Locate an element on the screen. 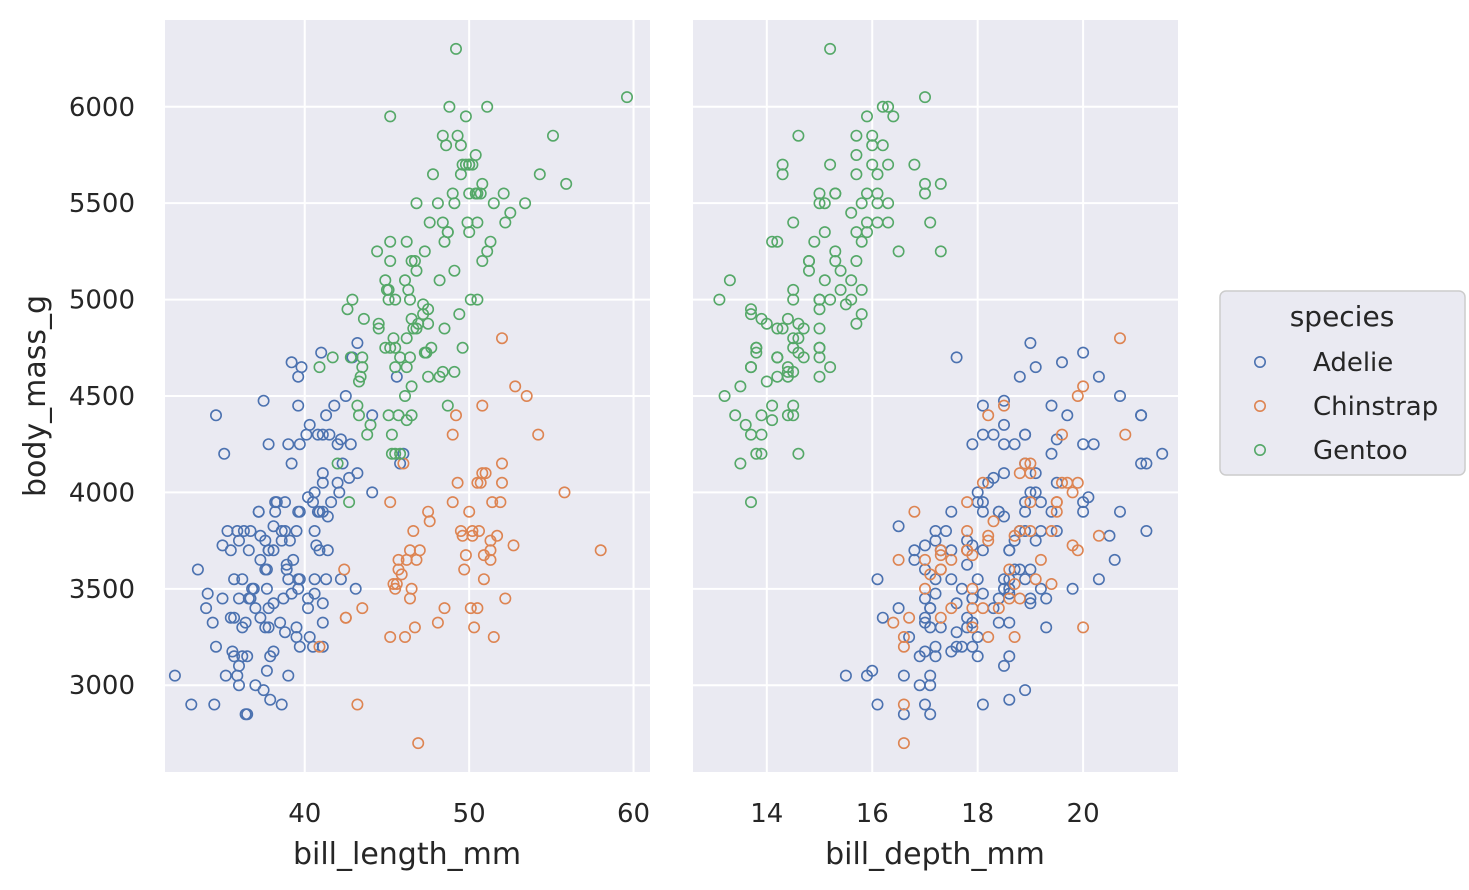 This screenshot has height=890, width=1469. legend-marker-adelie is located at coordinates (1260, 361).